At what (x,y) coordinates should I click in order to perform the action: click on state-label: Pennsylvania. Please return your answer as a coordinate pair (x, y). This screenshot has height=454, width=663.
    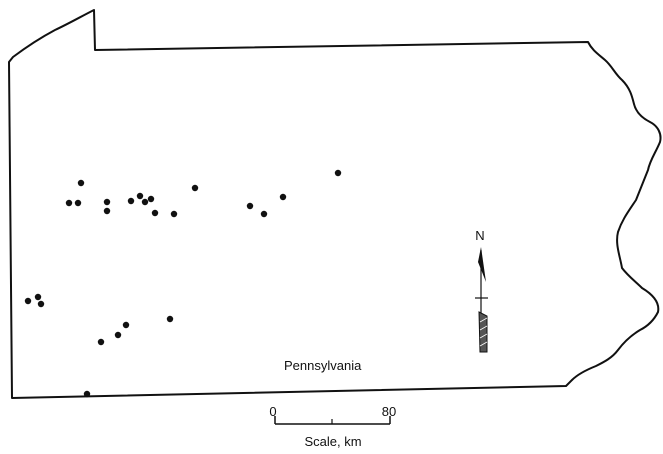
    Looking at the image, I should click on (323, 365).